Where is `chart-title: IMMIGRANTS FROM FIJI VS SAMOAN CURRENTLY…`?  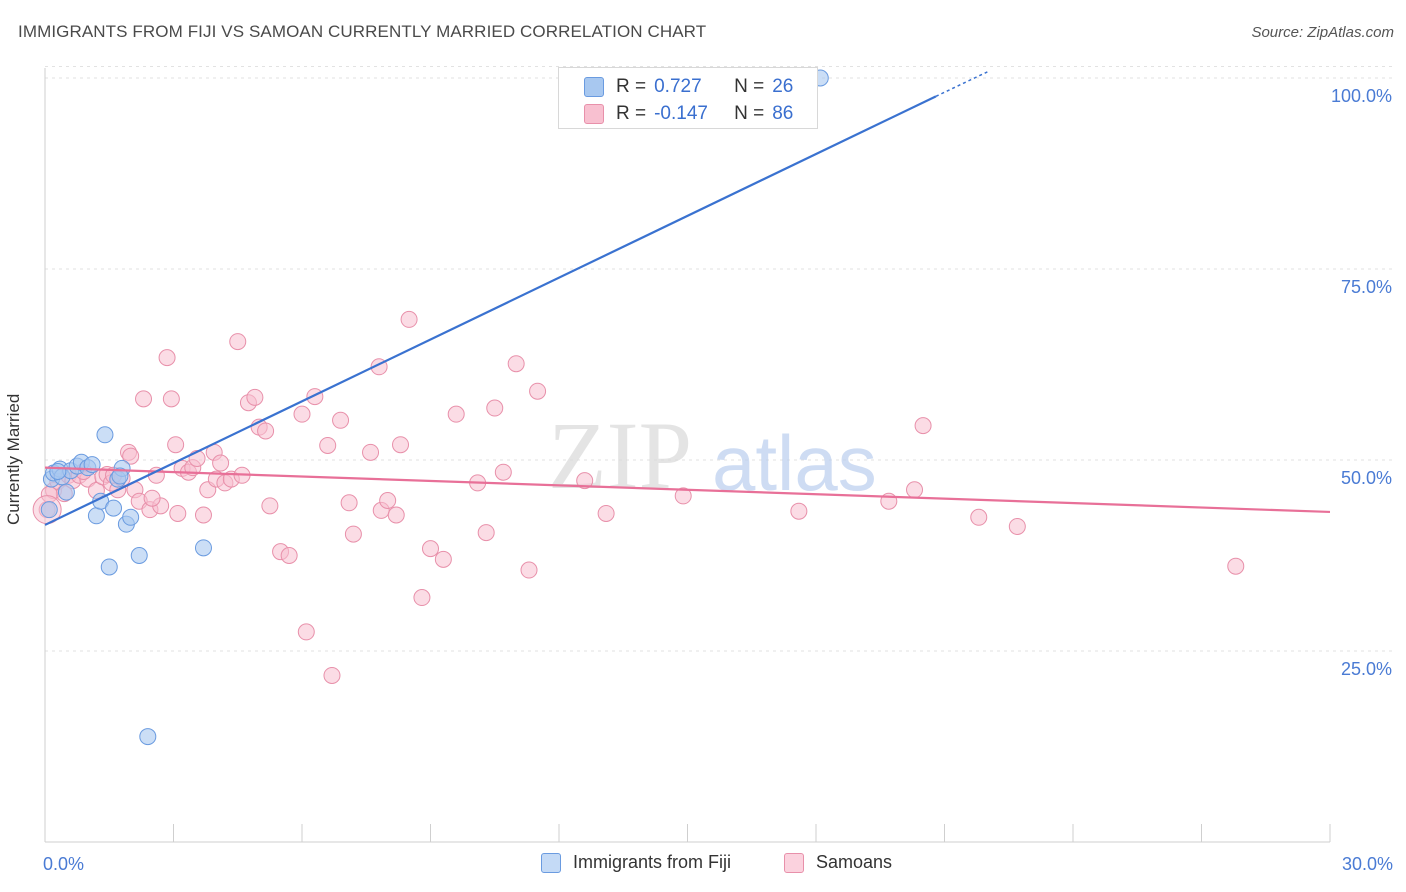 chart-title: IMMIGRANTS FROM FIJI VS SAMOAN CURRENTLY… is located at coordinates (362, 31).